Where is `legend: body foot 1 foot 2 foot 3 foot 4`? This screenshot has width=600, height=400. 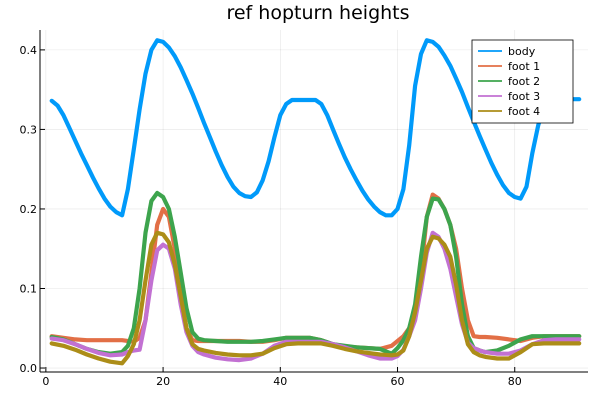
legend: body foot 1 foot 2 foot 3 foot 4 is located at coordinates (522, 81).